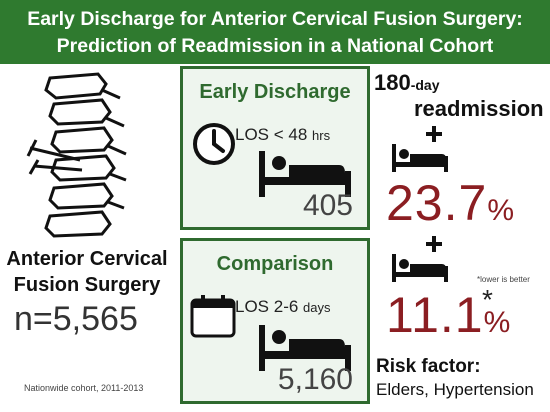 Image resolution: width=550 pixels, height=412 pixels. I want to click on early-discharge-title: Early Discharge, so click(275, 92).